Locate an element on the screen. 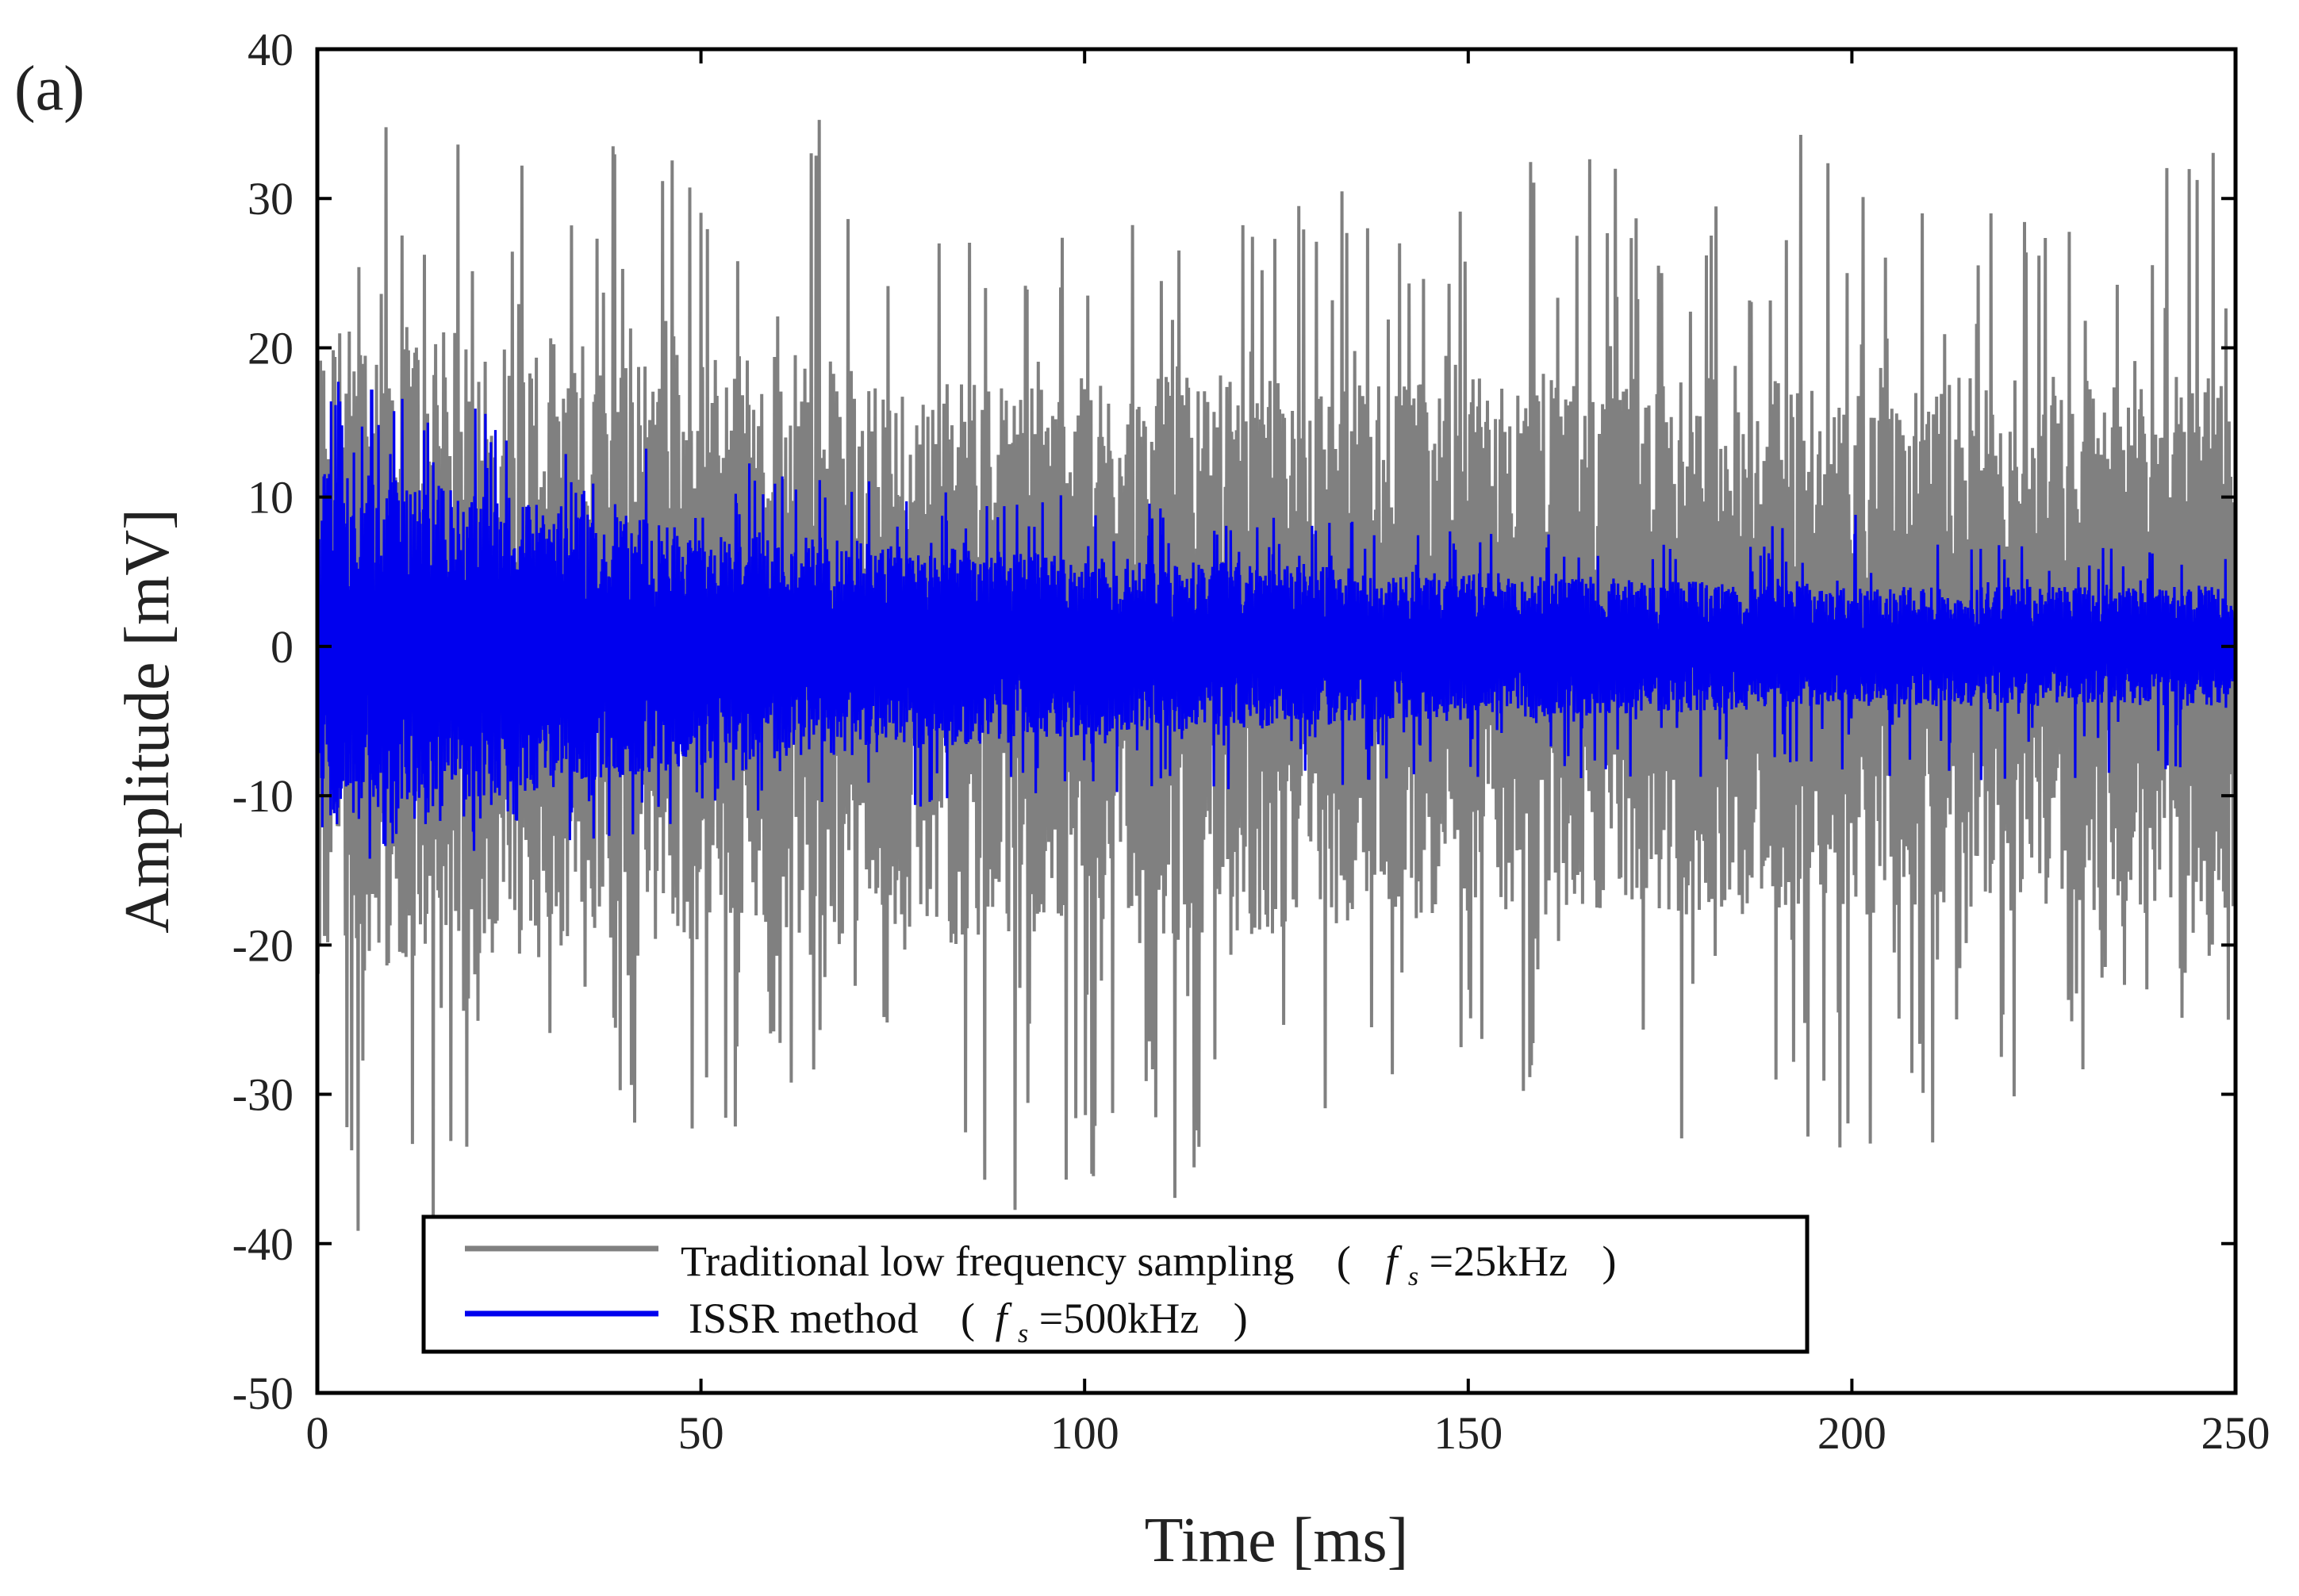 The height and width of the screenshot is (1596, 2299). y-tick-label: -10 is located at coordinates (263, 796).